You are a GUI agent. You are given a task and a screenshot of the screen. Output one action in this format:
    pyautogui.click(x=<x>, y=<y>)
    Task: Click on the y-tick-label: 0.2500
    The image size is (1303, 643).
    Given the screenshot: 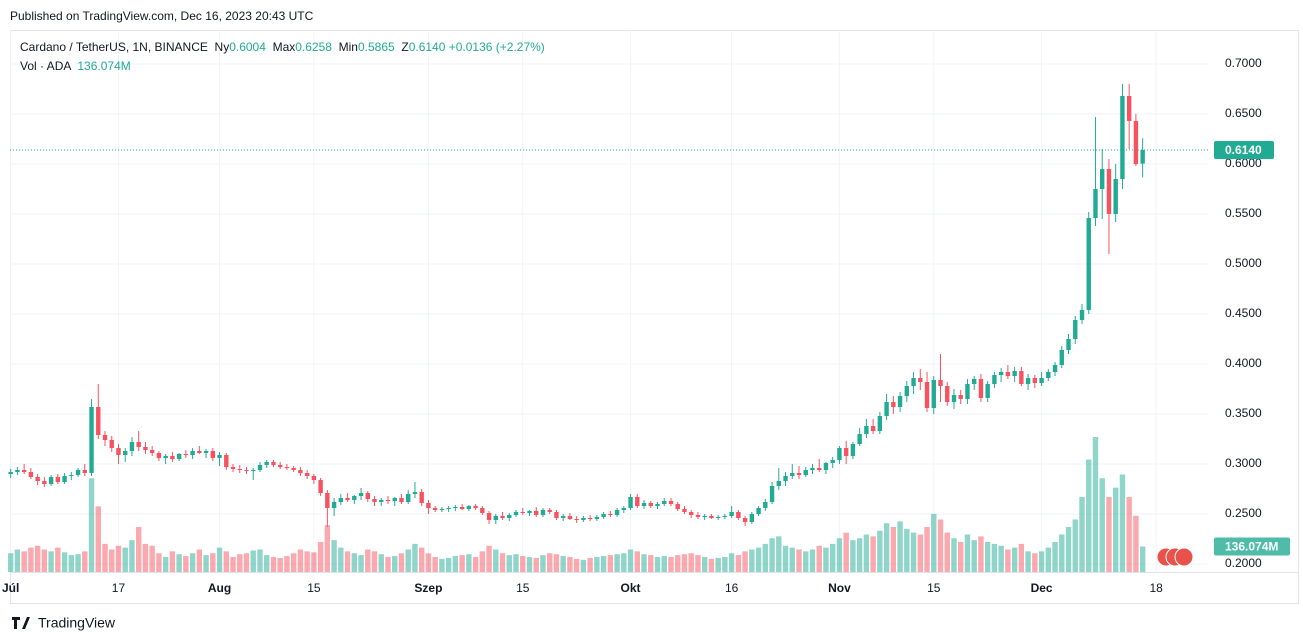 What is the action you would take?
    pyautogui.click(x=1243, y=513)
    